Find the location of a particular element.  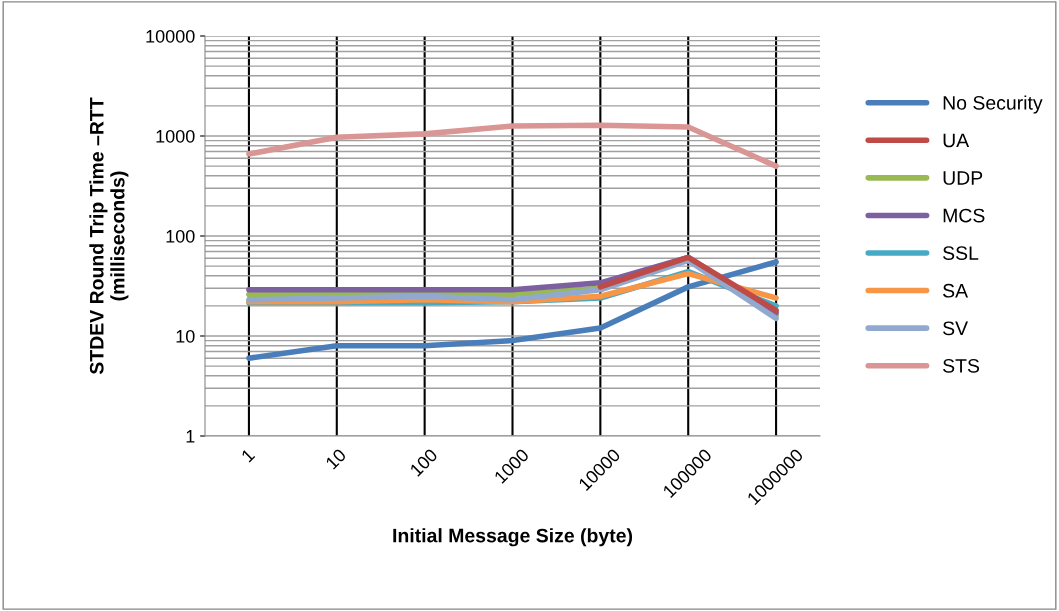

legend-label: SA is located at coordinates (956, 290).